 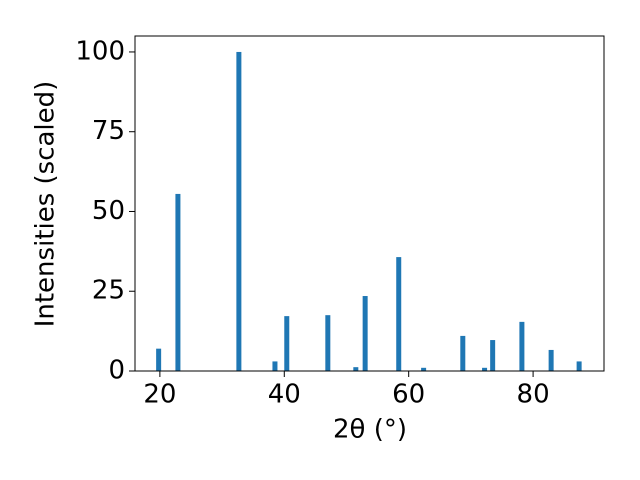 I want to click on y-tick-label: 0, so click(x=116, y=371).